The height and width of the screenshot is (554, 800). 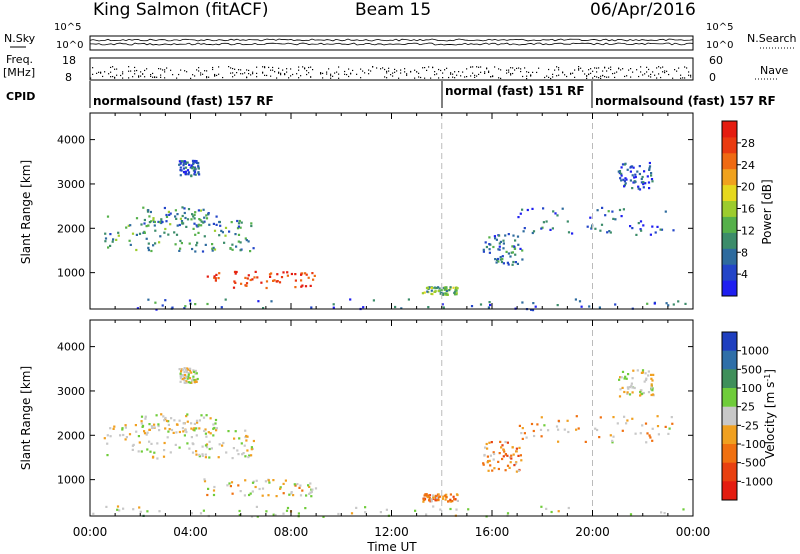 I want to click on colorbar-tick-label: 25, so click(x=748, y=407).